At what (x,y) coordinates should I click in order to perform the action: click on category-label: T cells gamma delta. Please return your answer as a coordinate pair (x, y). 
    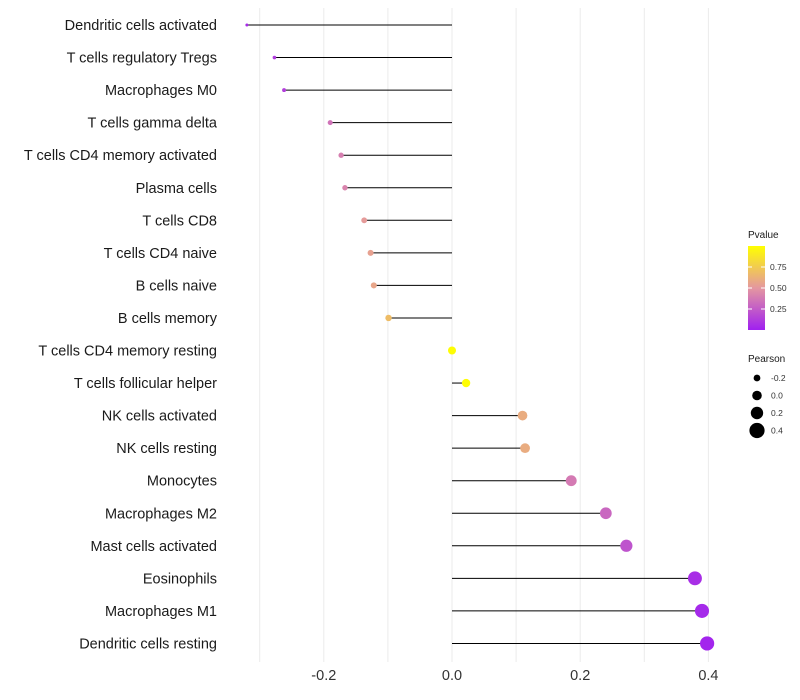
    Looking at the image, I should click on (153, 124).